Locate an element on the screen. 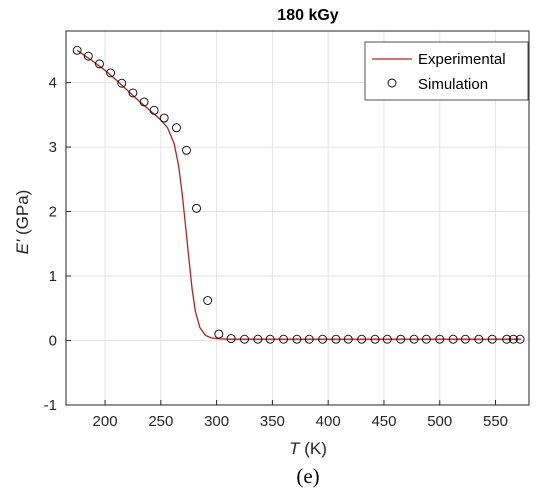 Image resolution: width=550 pixels, height=500 pixels. y-tick-label: 2 is located at coordinates (53, 212).